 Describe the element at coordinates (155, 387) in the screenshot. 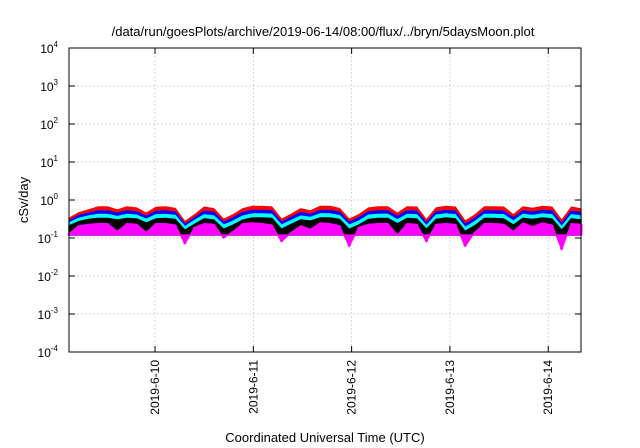

I see `x-tick-label: 2019-6-10` at that location.